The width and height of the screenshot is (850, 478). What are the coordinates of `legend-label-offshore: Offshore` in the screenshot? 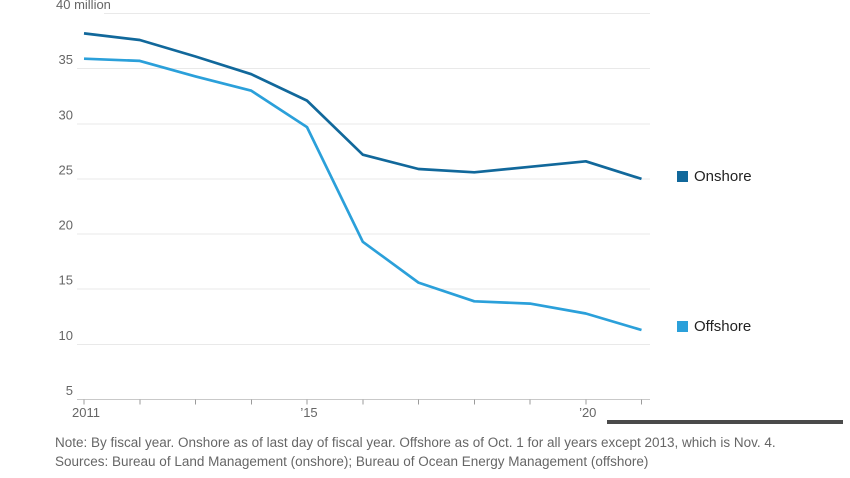 It's located at (723, 326).